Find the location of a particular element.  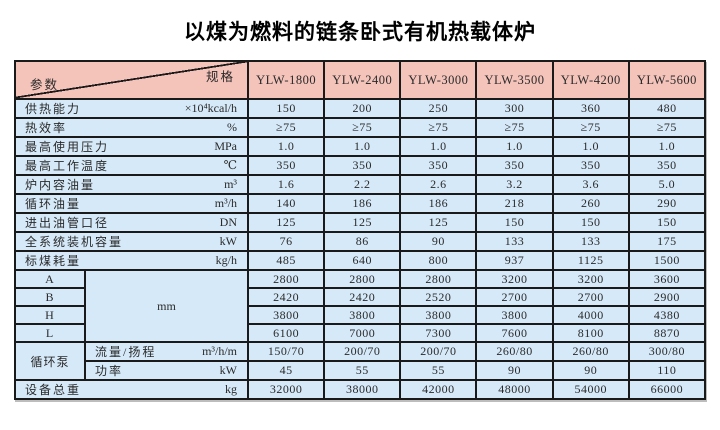

value-cell: 48000 is located at coordinates (514, 389).